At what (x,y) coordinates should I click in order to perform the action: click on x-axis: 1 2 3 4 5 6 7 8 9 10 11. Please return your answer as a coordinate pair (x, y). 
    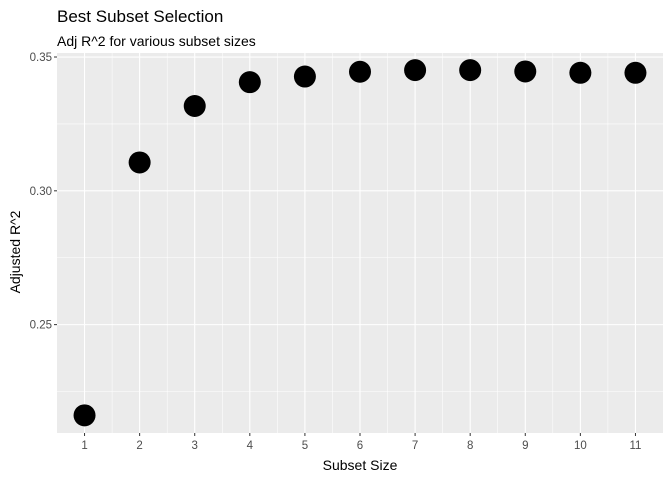
    Looking at the image, I should click on (361, 442).